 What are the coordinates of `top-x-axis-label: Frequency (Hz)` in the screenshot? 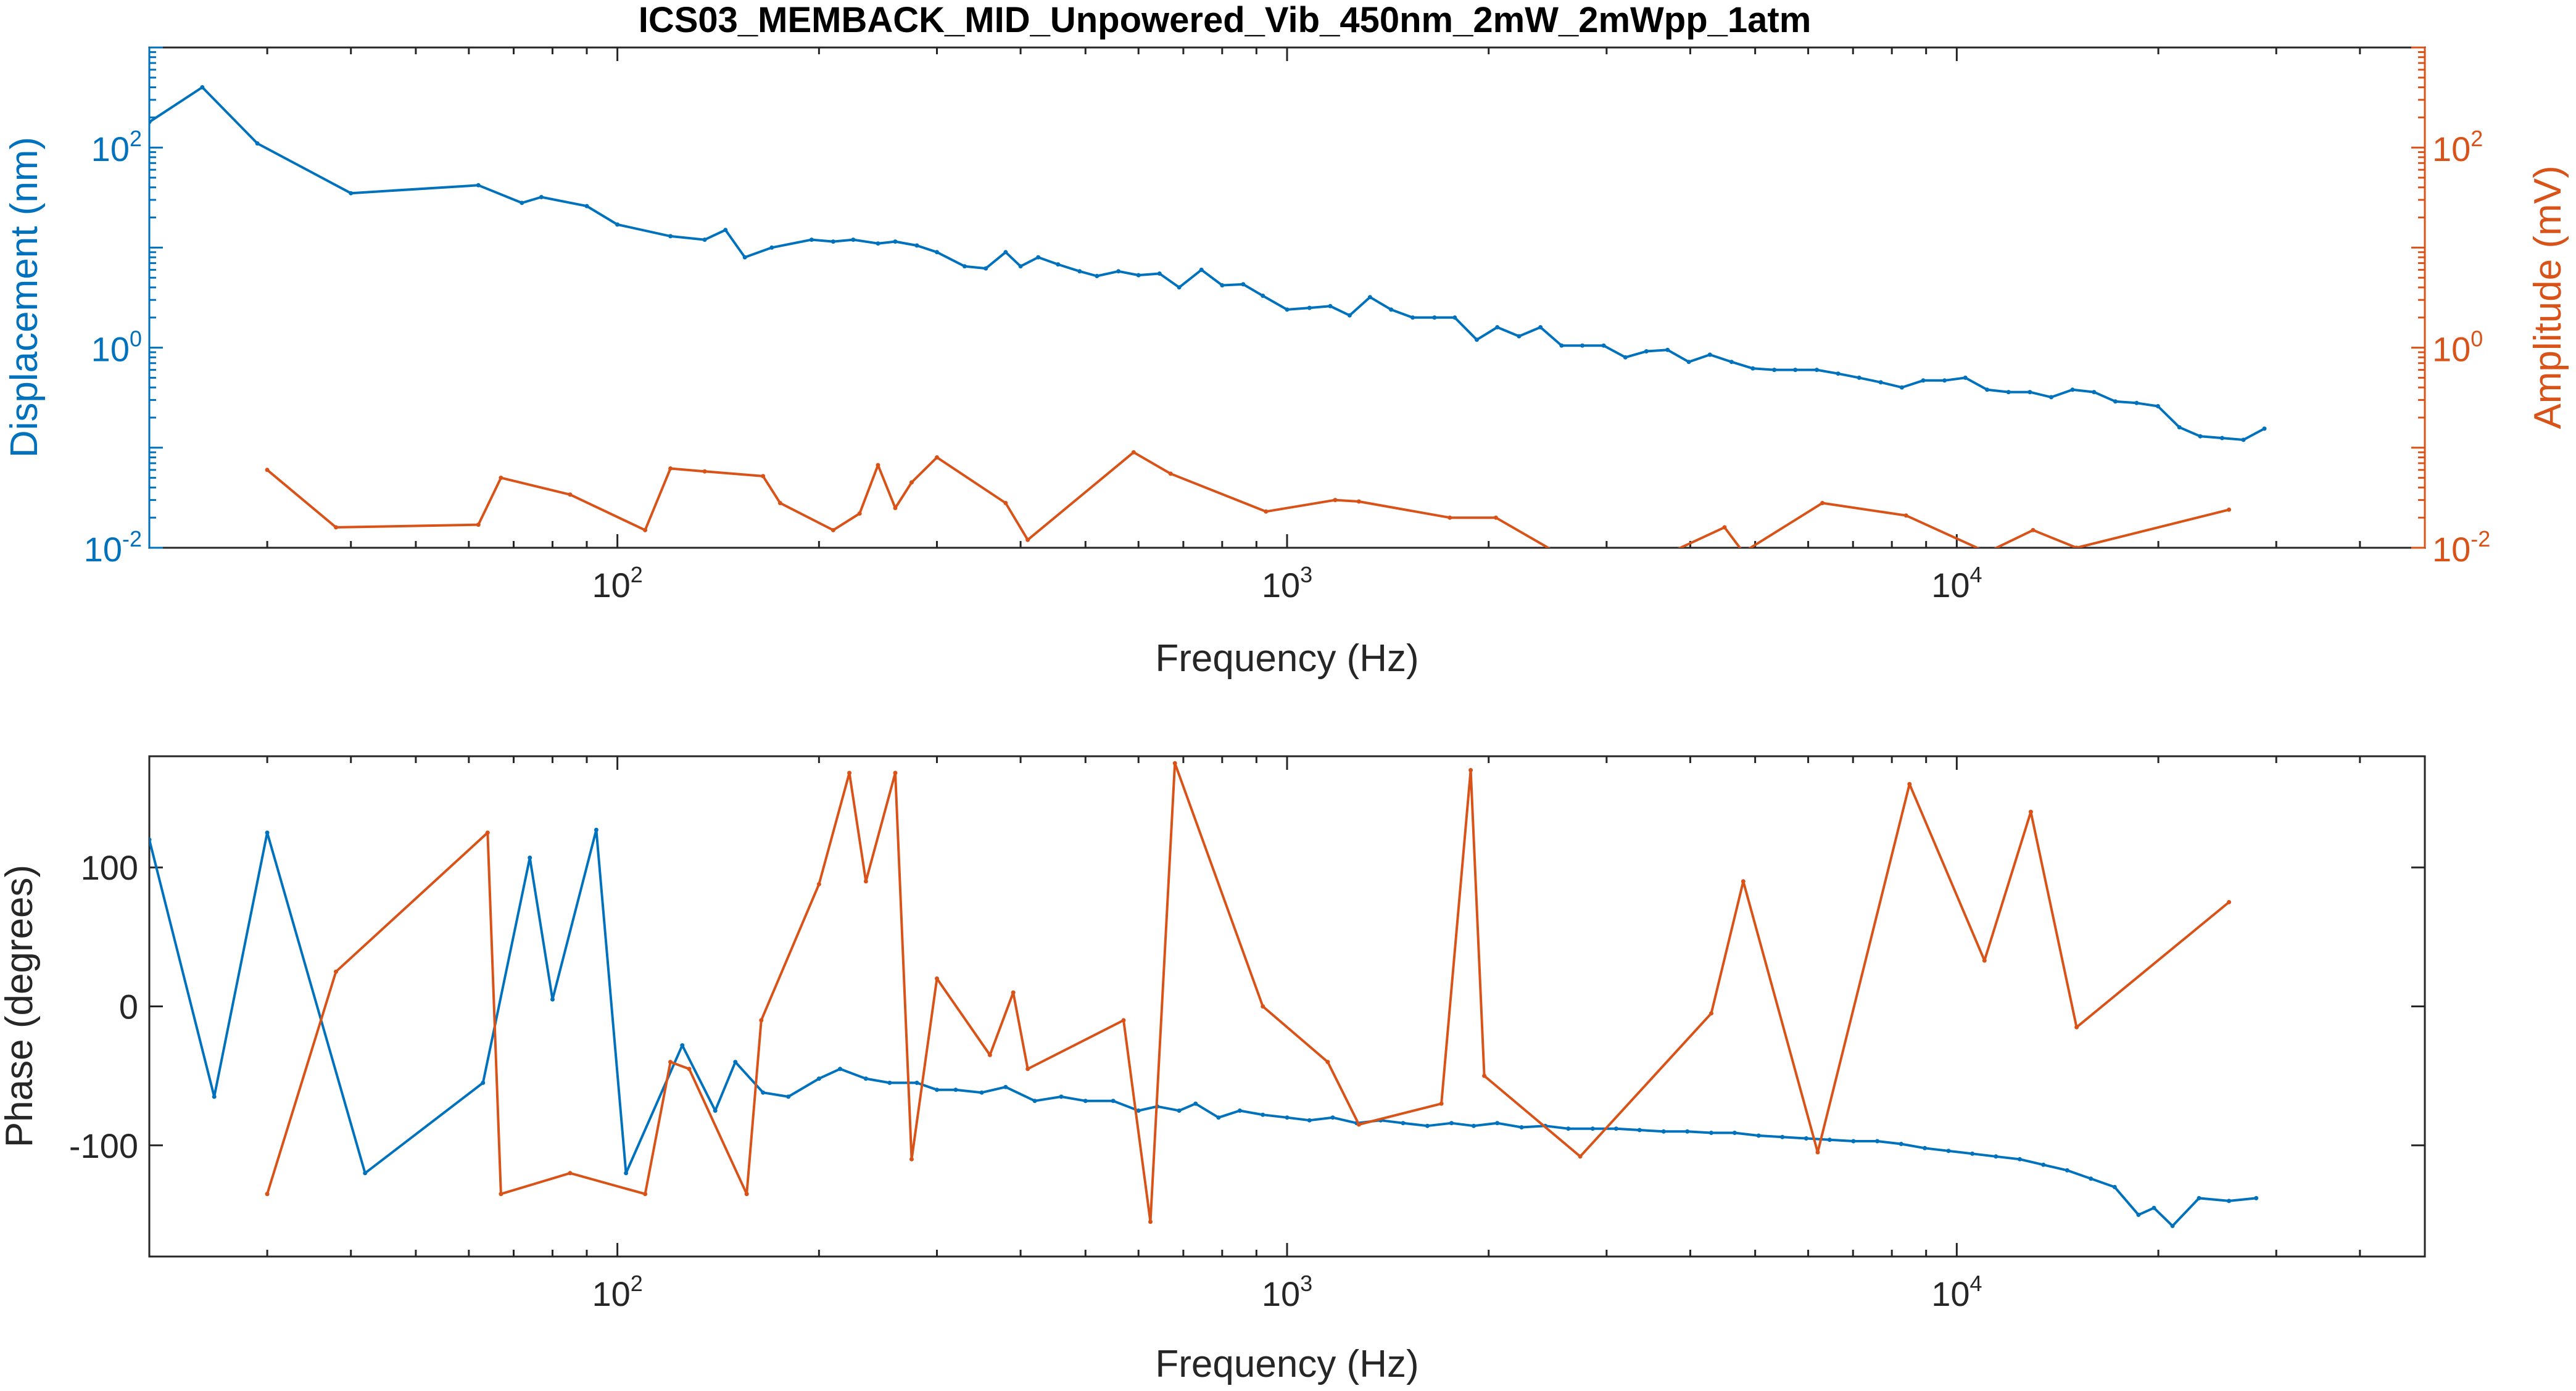 It's located at (1287, 658).